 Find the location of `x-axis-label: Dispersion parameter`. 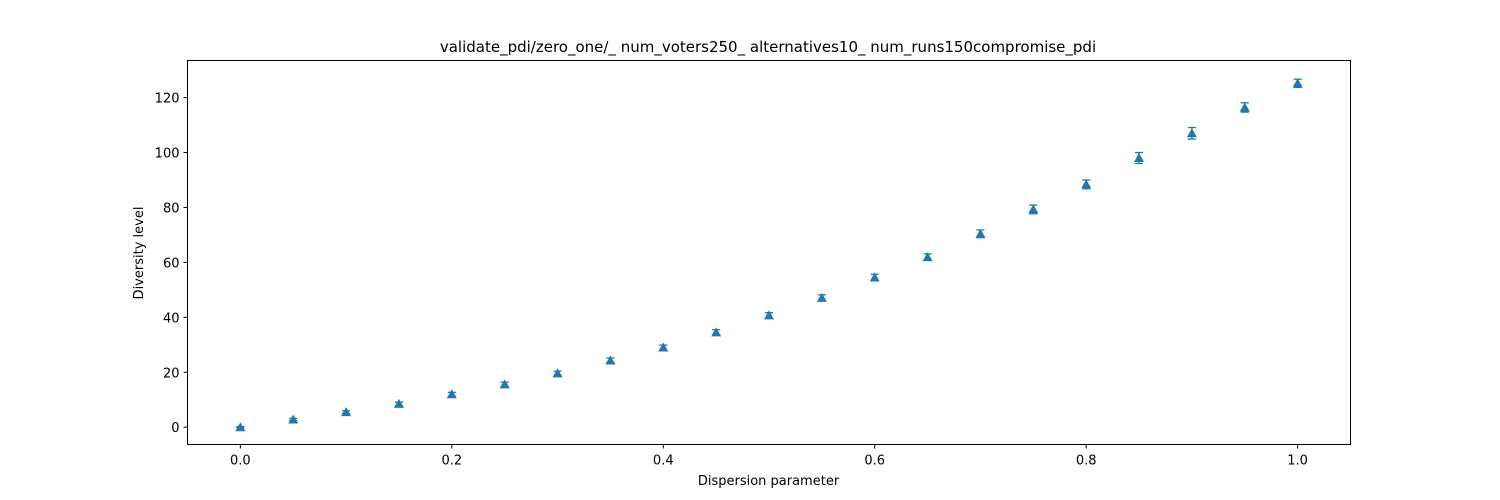

x-axis-label: Dispersion parameter is located at coordinates (769, 481).